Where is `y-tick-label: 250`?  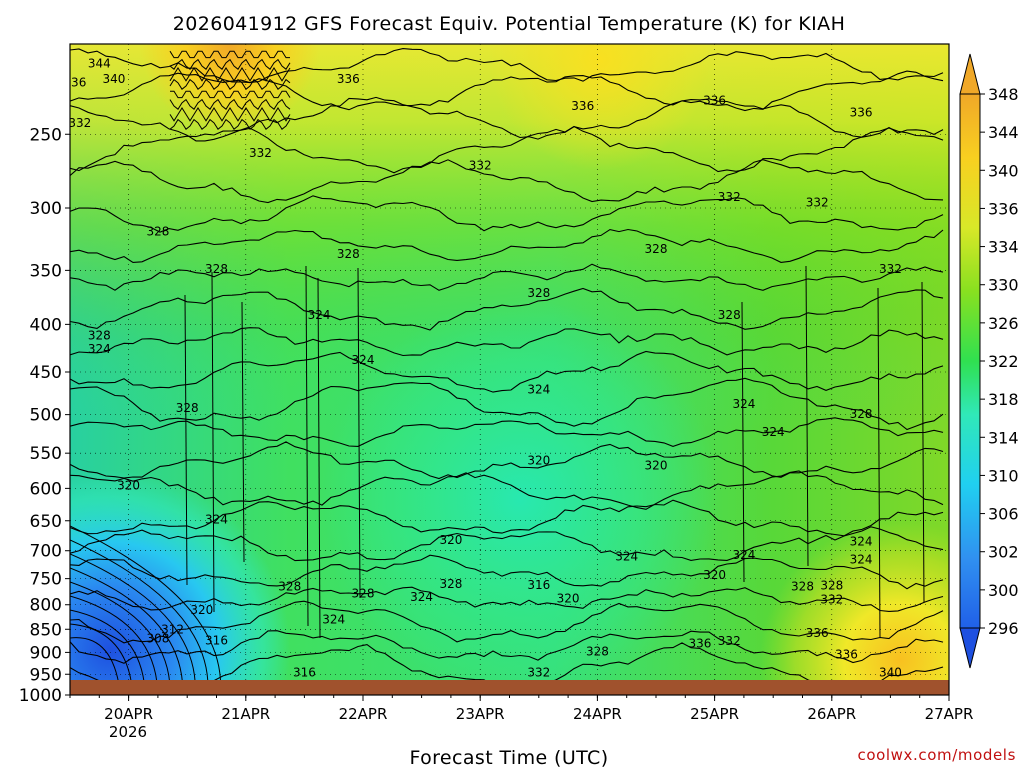 y-tick-label: 250 is located at coordinates (46, 135).